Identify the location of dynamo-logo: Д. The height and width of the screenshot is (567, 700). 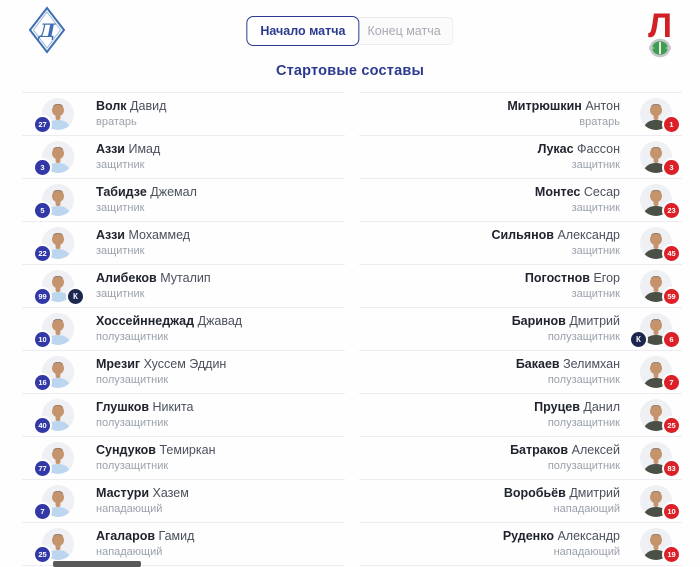
(47, 32).